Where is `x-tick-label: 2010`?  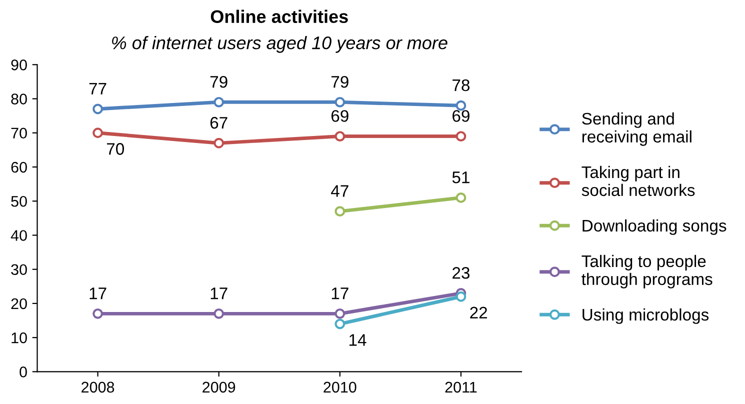 x-tick-label: 2010 is located at coordinates (340, 387).